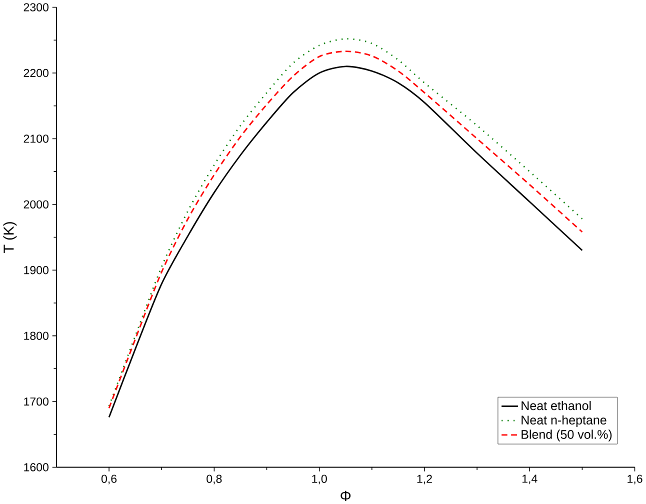 This screenshot has height=504, width=646. Describe the element at coordinates (36, 7) in the screenshot. I see `y-tick-label: 2300` at that location.